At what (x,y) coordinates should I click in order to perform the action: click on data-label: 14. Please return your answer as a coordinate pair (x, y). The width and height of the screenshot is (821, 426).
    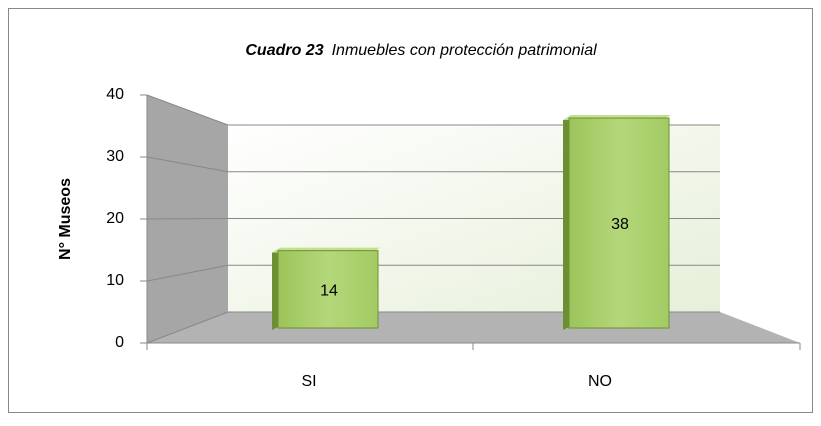
    Looking at the image, I should click on (329, 291).